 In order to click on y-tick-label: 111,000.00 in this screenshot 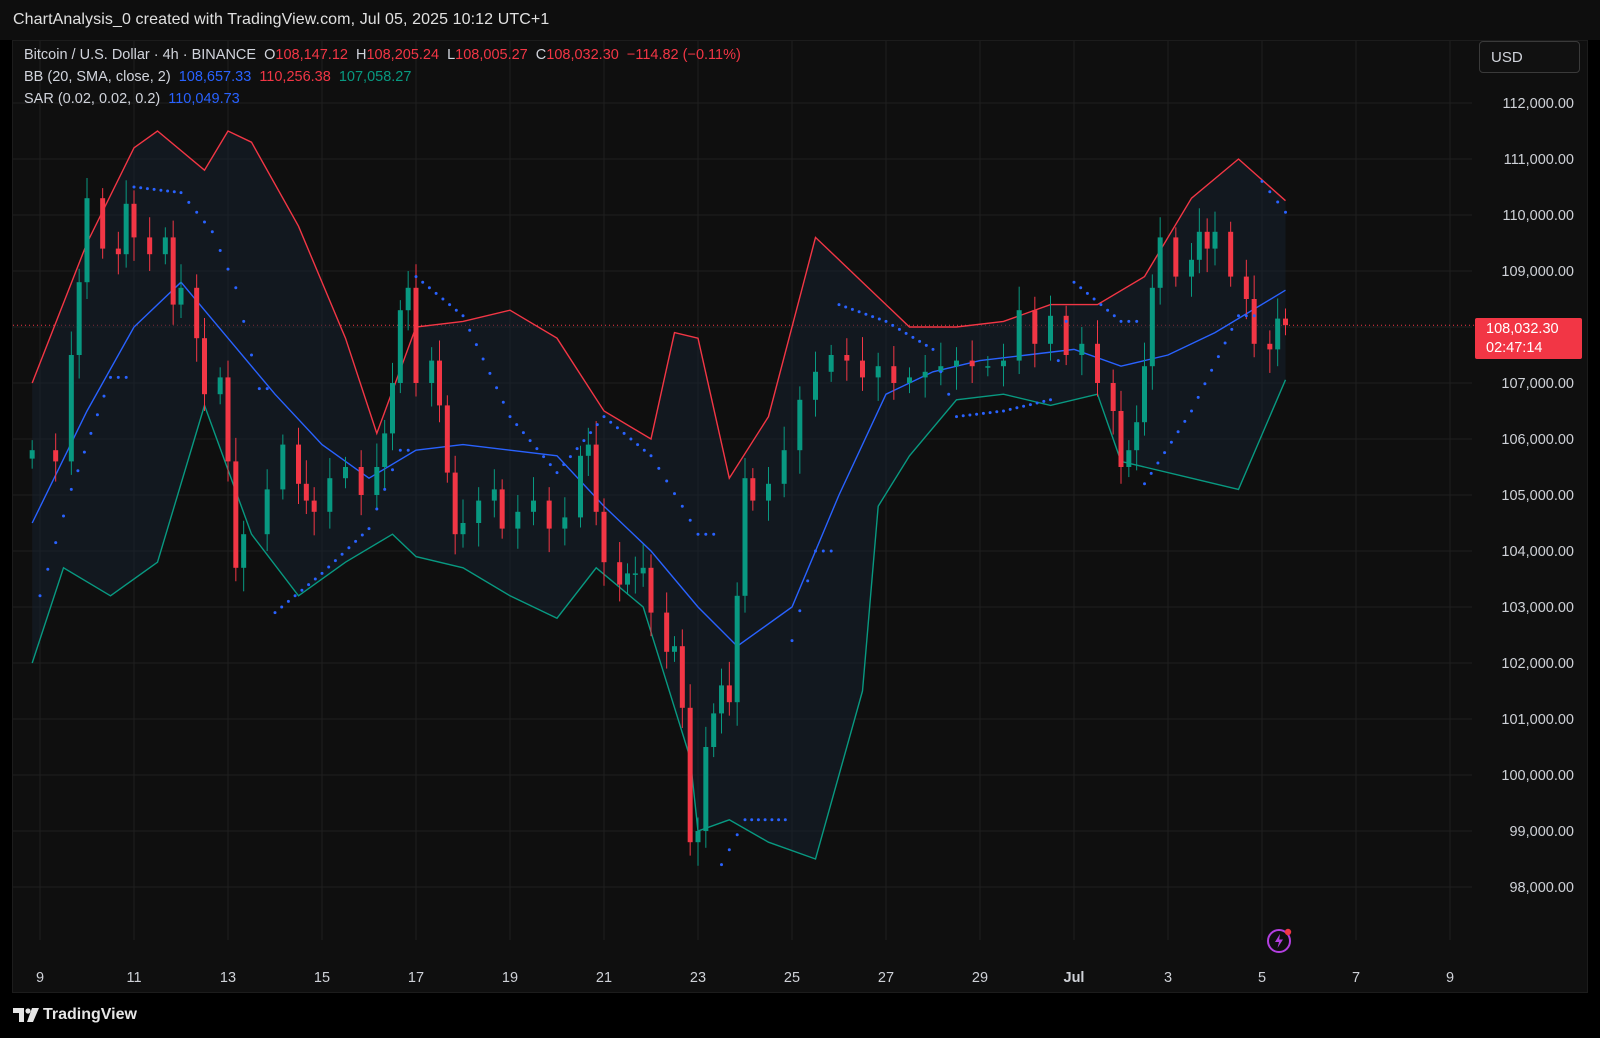, I will do `click(1539, 160)`.